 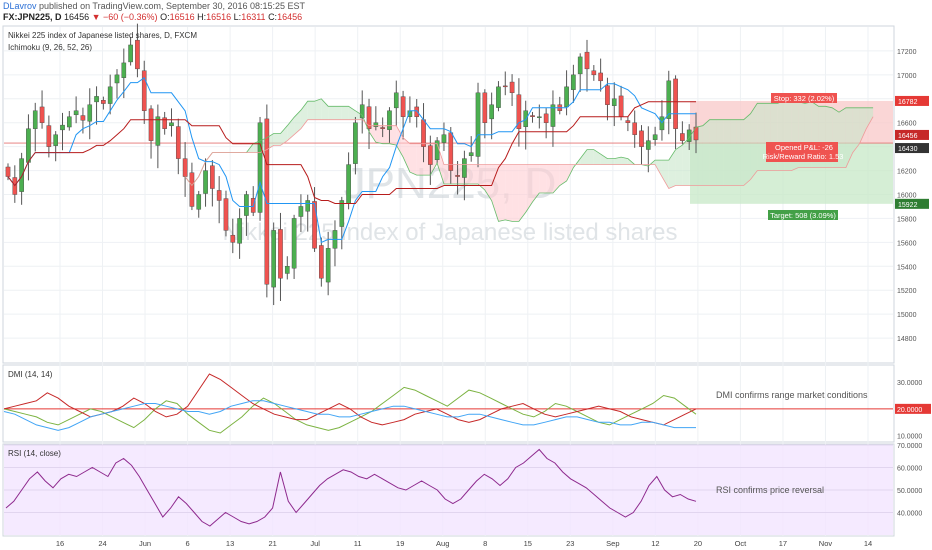 I want to click on author-link: DLavrov, so click(x=20, y=6).